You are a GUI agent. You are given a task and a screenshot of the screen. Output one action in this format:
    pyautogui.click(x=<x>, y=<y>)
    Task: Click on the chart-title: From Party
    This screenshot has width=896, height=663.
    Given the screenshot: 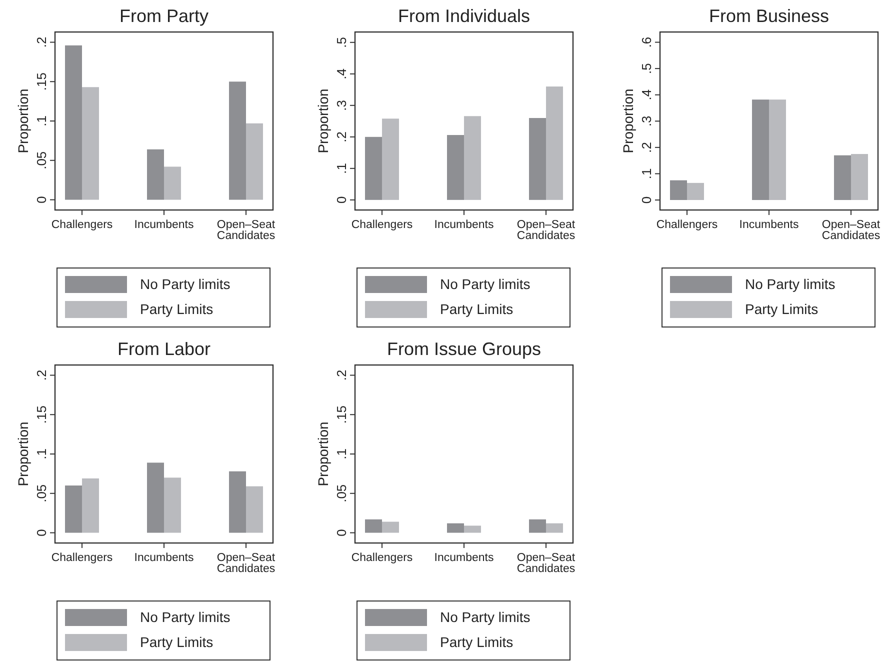 What is the action you would take?
    pyautogui.click(x=164, y=16)
    